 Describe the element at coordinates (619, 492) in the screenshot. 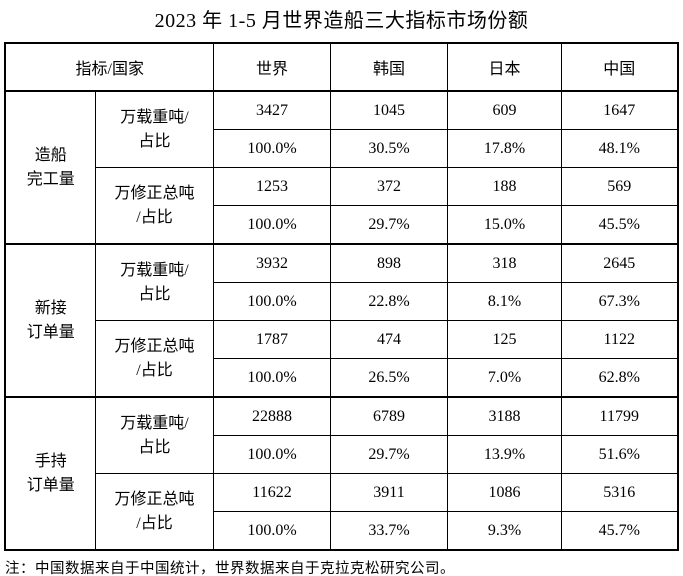

I see `value-cell: 5316` at that location.